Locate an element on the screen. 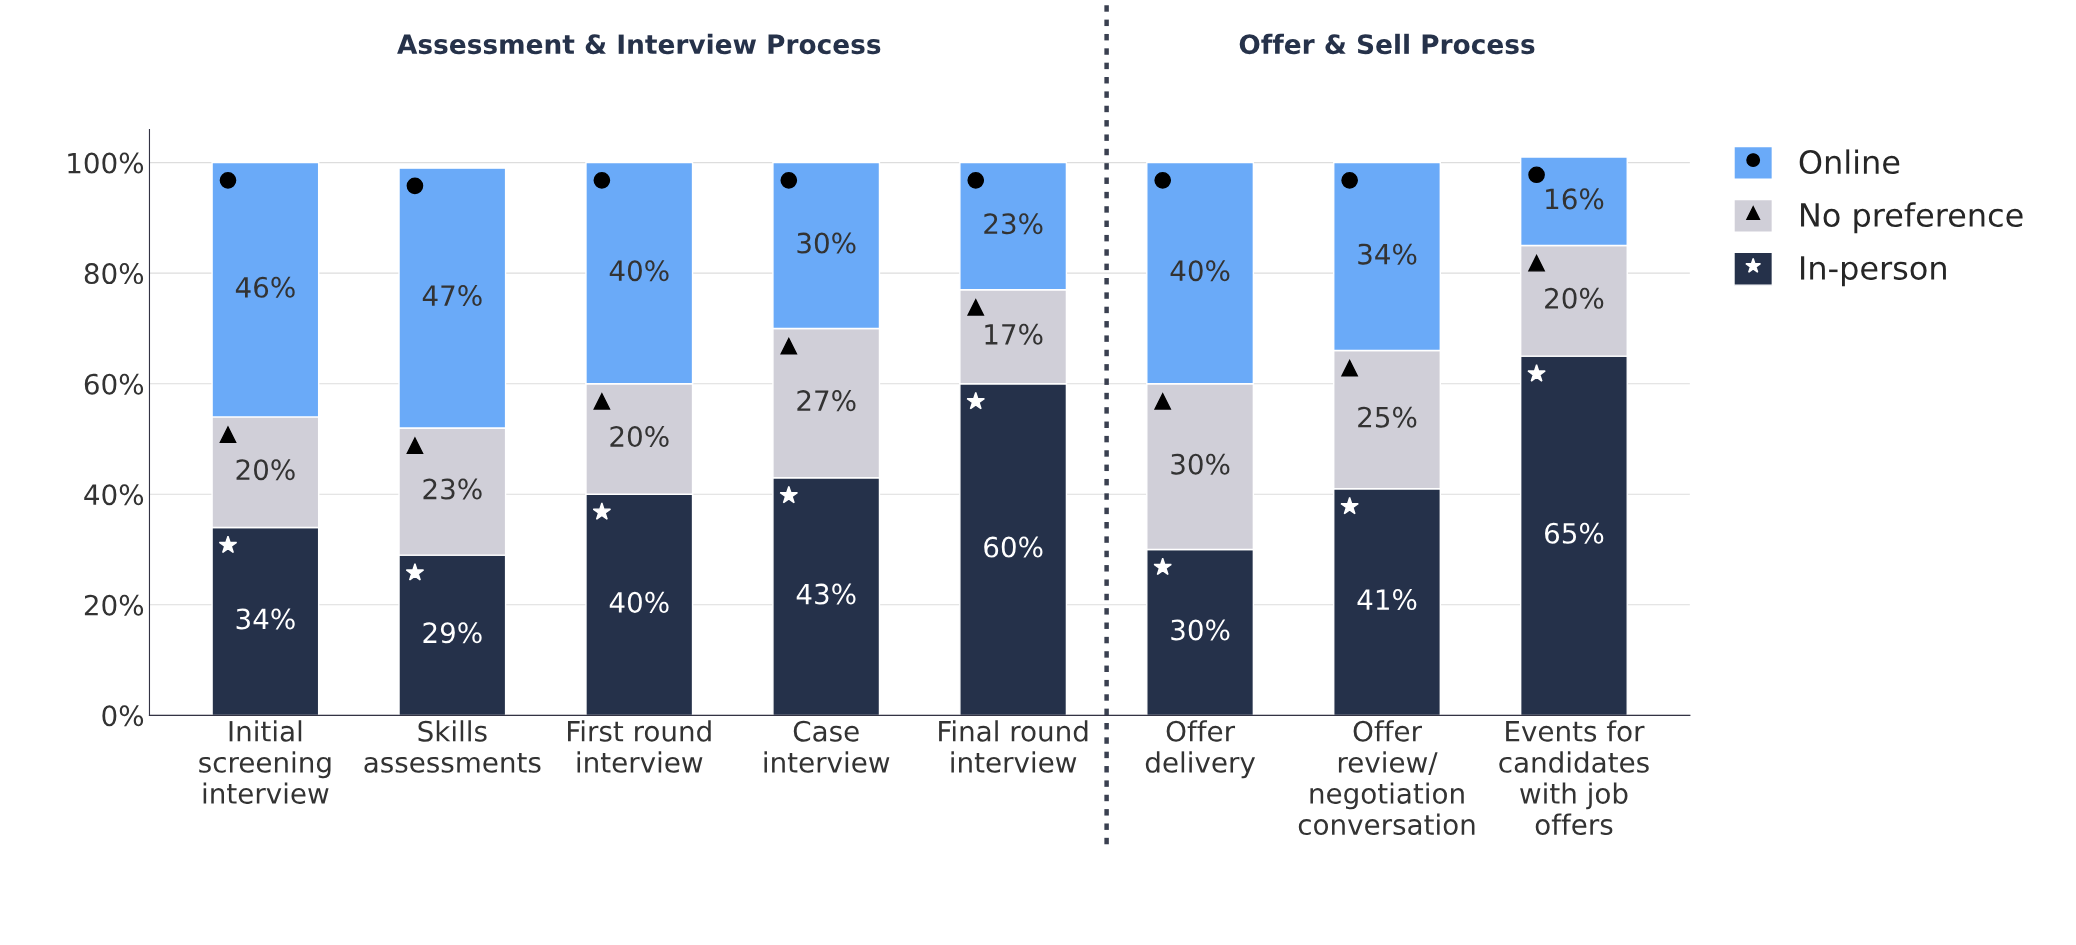 The width and height of the screenshot is (2076, 945). data-label: 47% is located at coordinates (452, 296).